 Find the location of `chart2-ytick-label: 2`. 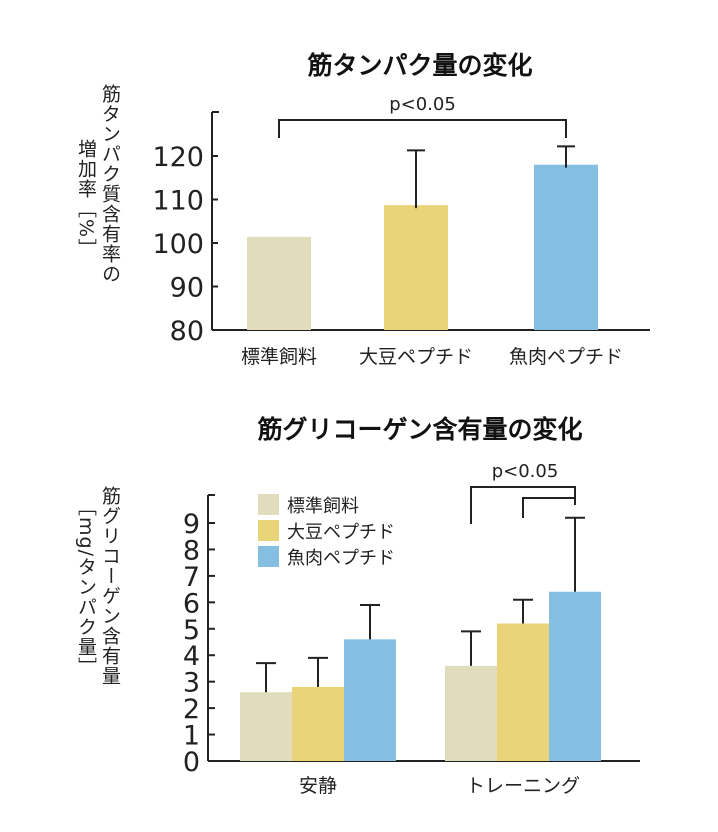

chart2-ytick-label: 2 is located at coordinates (191, 709).